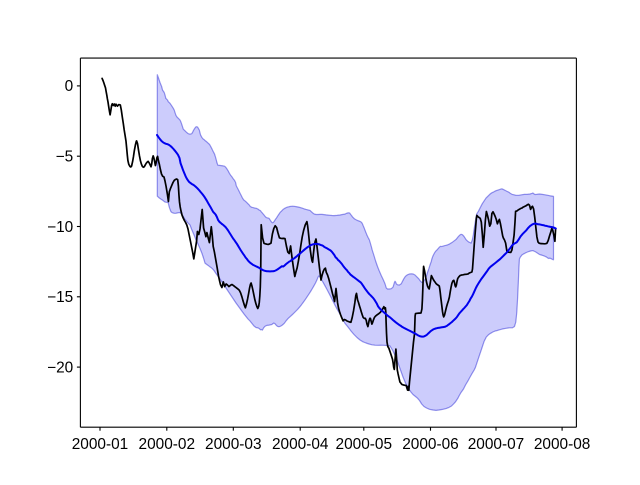  Describe the element at coordinates (233, 444) in the screenshot. I see `svg-text: 2000-03` at that location.